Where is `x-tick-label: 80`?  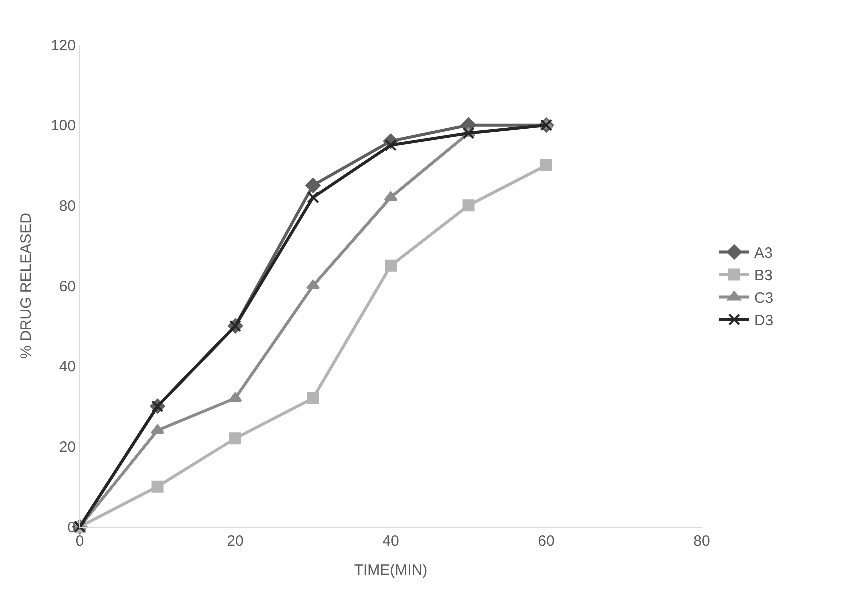
x-tick-label: 80 is located at coordinates (702, 541).